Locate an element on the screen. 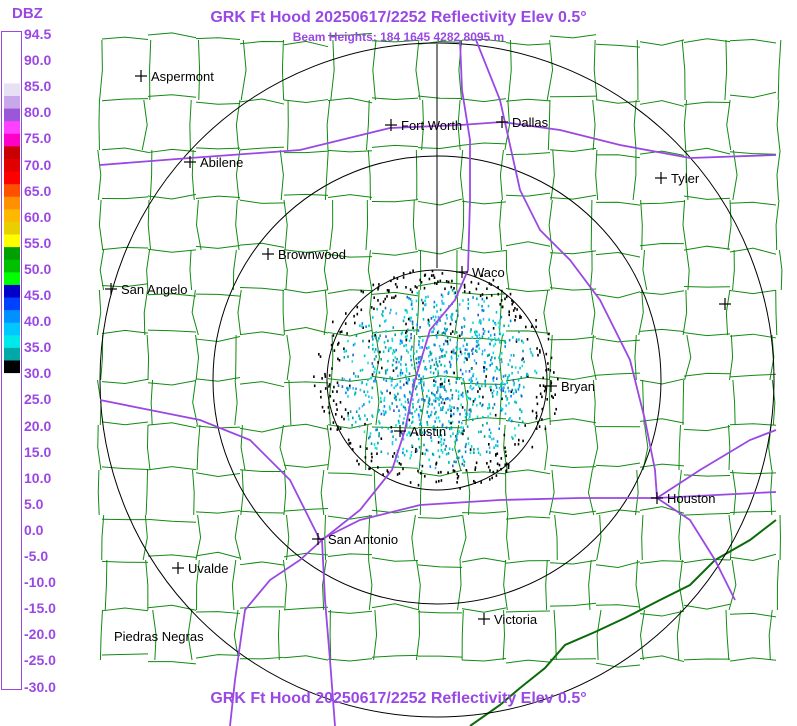  city-brownwood: Brownwood is located at coordinates (304, 254).